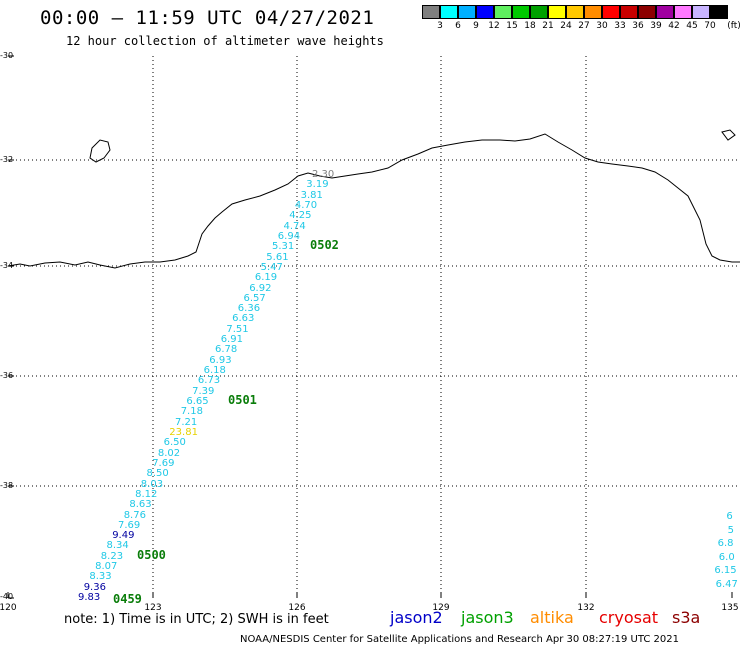 Image resolution: width=740 pixels, height=650 pixels. What do you see at coordinates (566, 26) in the screenshot?
I see `legend-label: 24` at bounding box center [566, 26].